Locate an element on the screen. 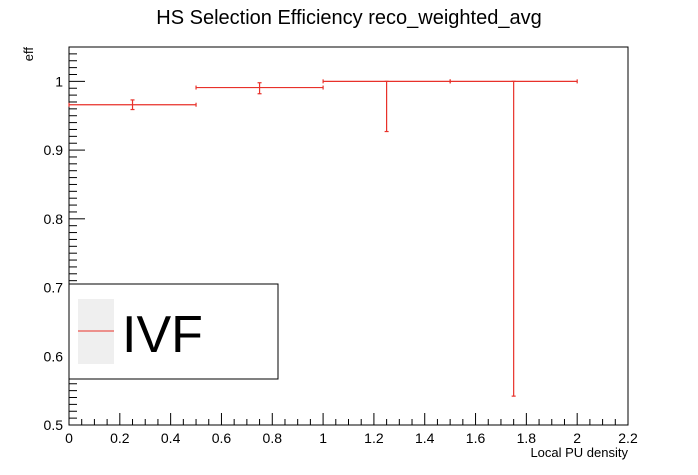 Image resolution: width=698 pixels, height=475 pixels. y-tick-label: 0.8 is located at coordinates (54, 219).